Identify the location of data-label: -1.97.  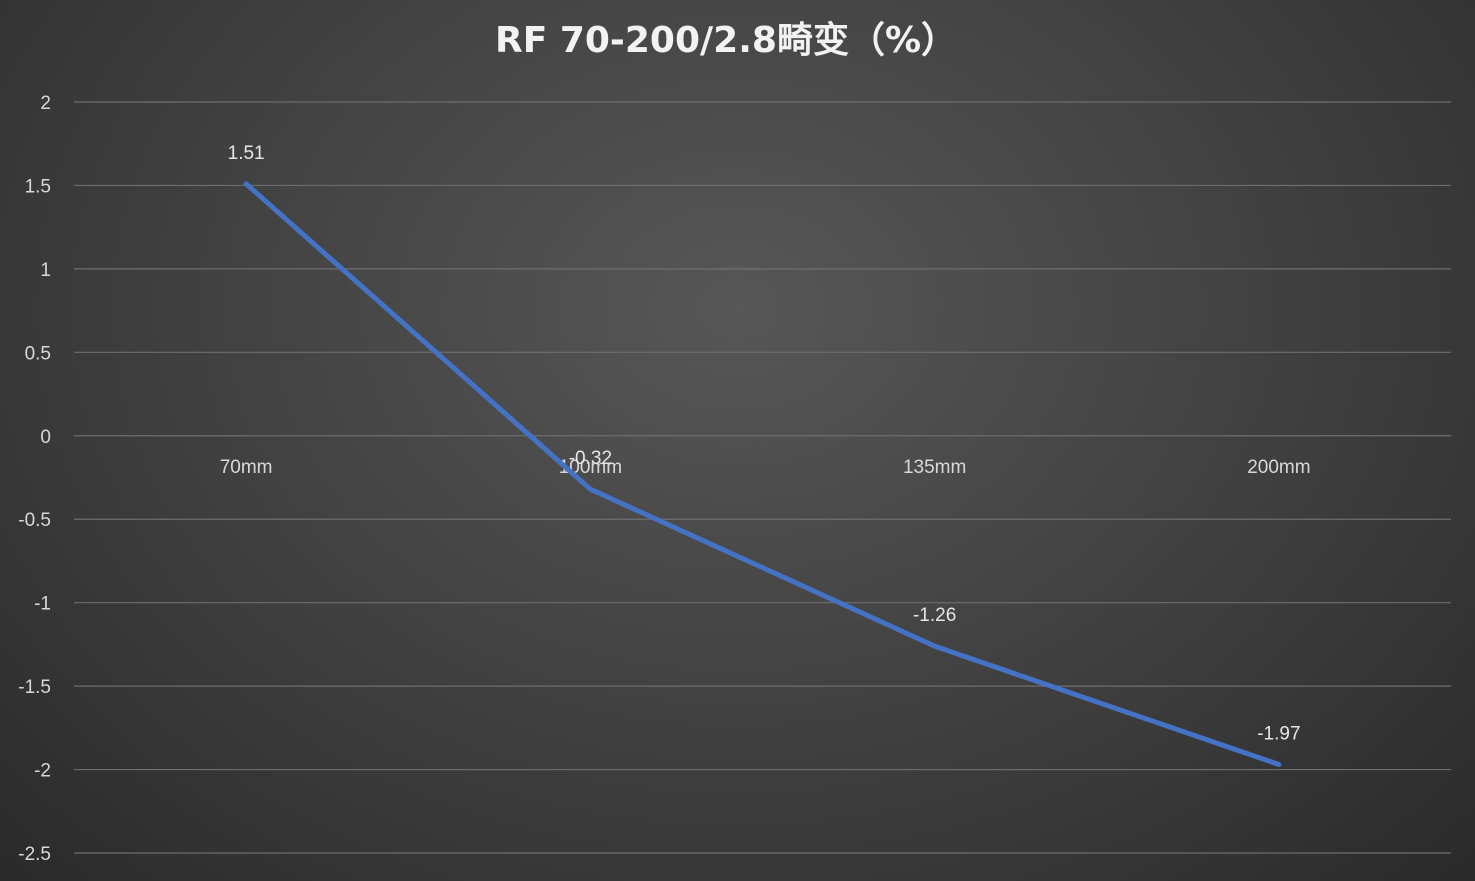
(1278, 734).